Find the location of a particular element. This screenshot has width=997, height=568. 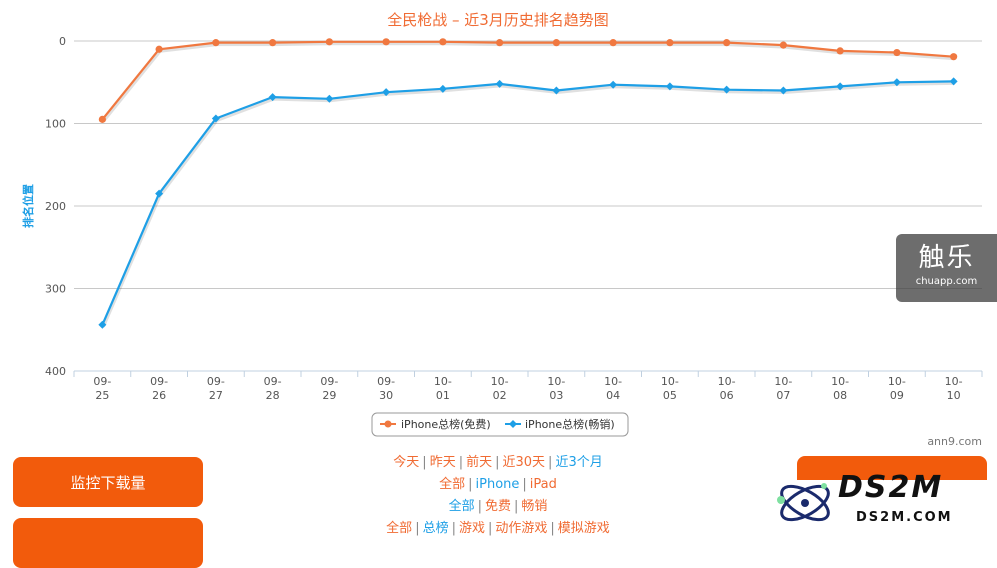

filter-day-before: 前天 is located at coordinates (479, 462).